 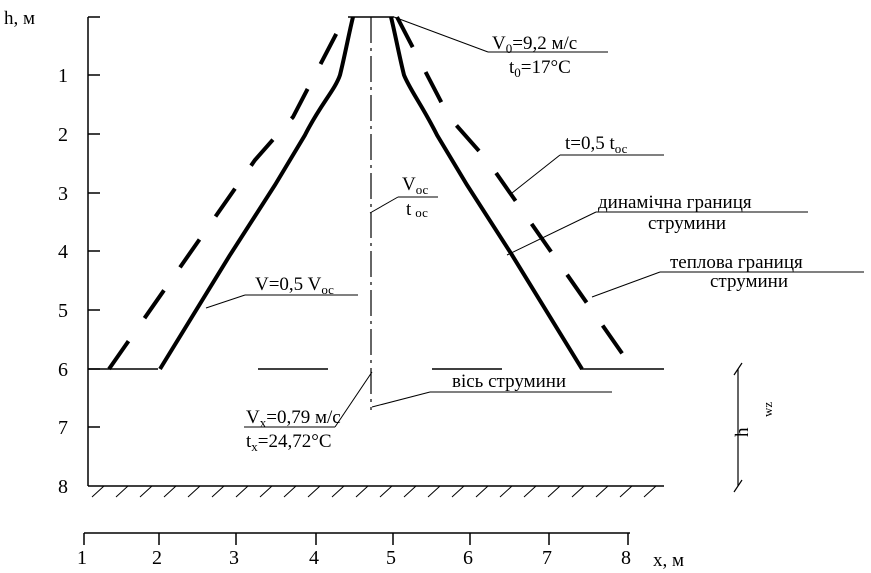 I want to click on h-tick-label-8: 8, so click(x=63, y=487).